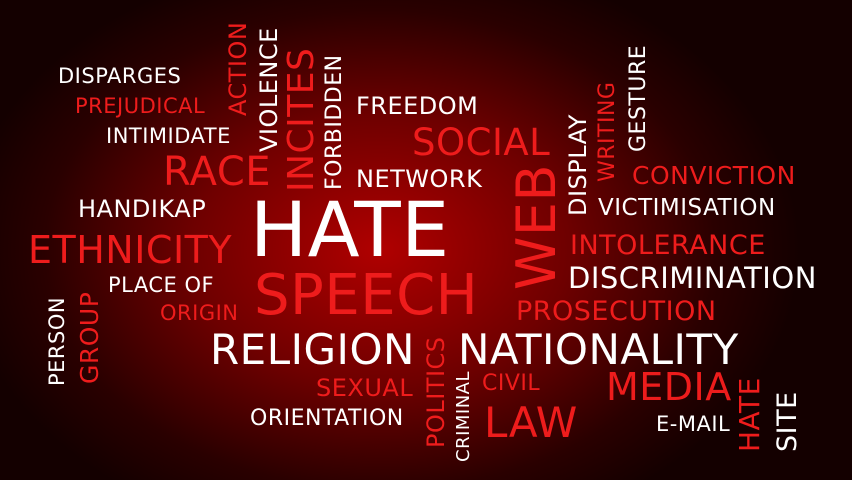 This screenshot has height=480, width=852. Describe the element at coordinates (199, 313) in the screenshot. I see `word-origin: ORIGIN` at that location.